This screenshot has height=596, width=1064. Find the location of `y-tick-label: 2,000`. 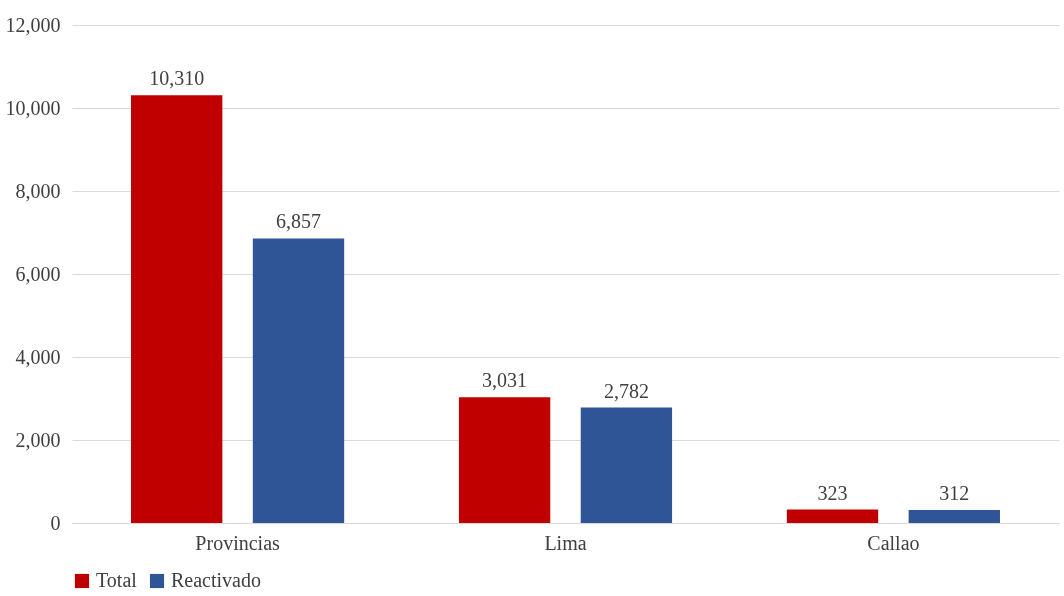

y-tick-label: 2,000 is located at coordinates (38, 439).